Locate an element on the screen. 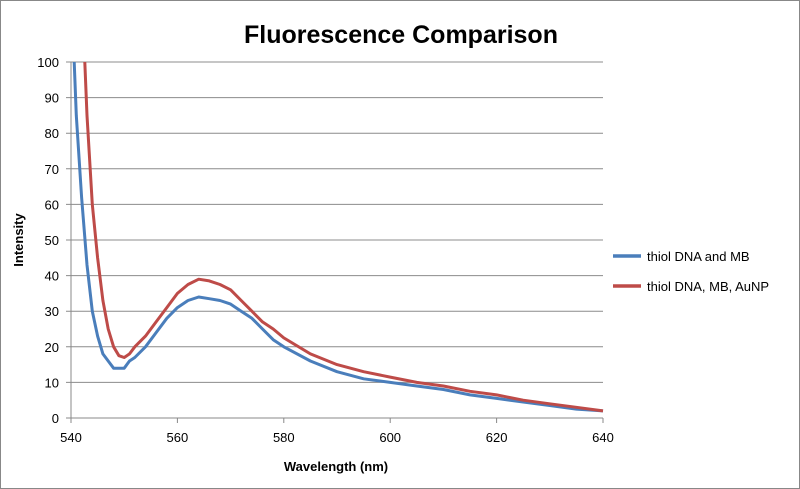 Image resolution: width=800 pixels, height=489 pixels. legend-label: thiol DNA and MB is located at coordinates (698, 256).